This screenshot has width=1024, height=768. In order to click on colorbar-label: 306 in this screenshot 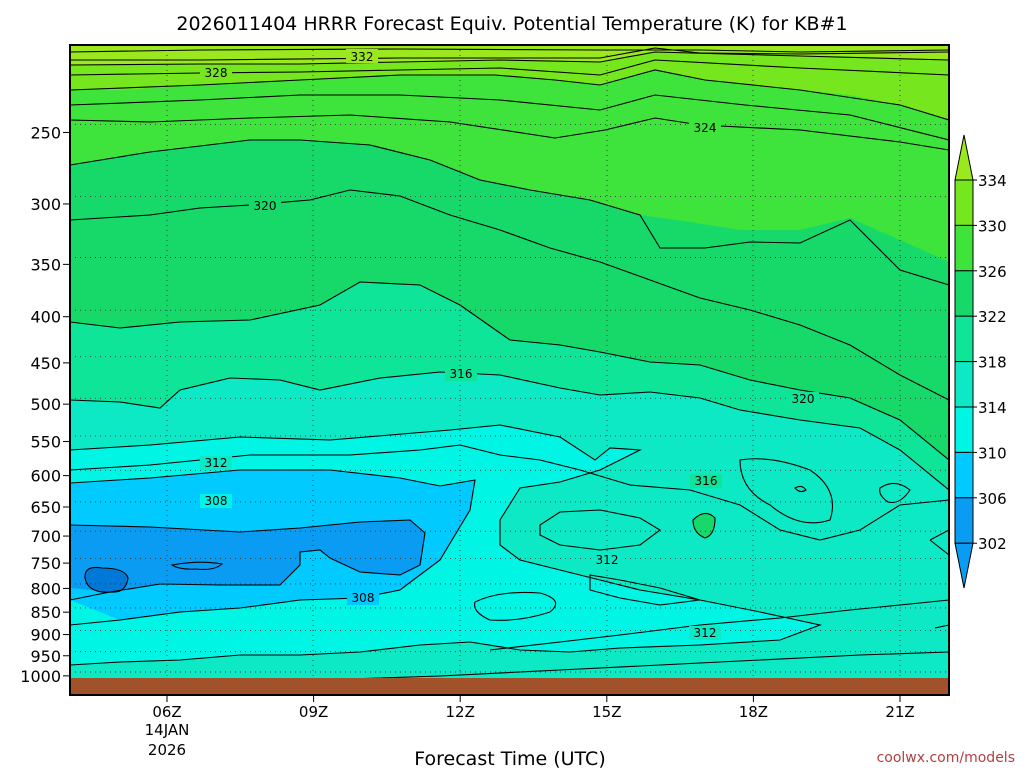, I will do `click(992, 499)`.